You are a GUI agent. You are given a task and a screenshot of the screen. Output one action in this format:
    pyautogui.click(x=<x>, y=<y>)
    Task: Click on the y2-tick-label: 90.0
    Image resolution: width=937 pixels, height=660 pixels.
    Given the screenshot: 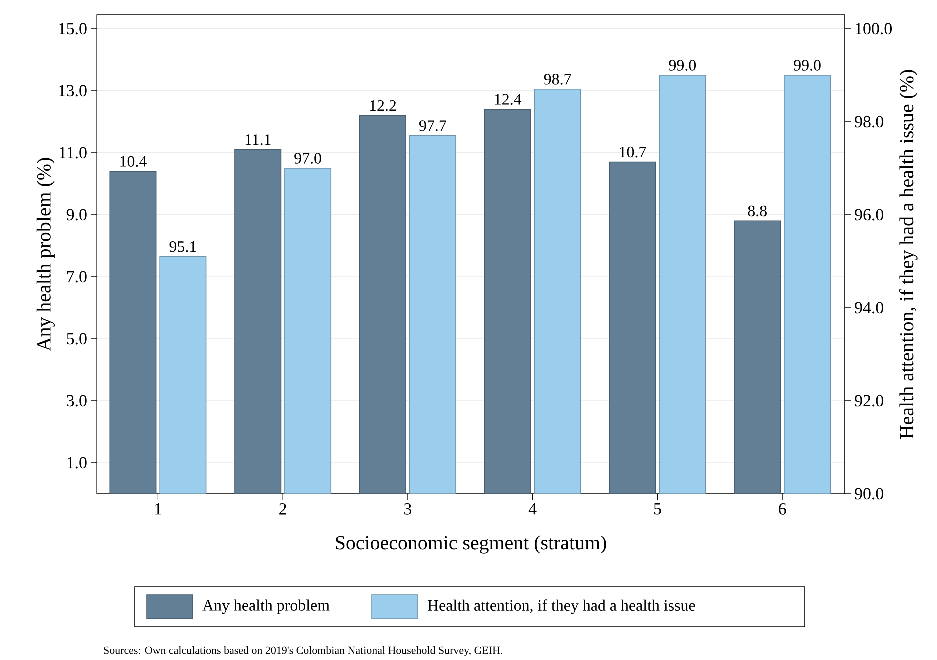 What is the action you would take?
    pyautogui.click(x=869, y=494)
    